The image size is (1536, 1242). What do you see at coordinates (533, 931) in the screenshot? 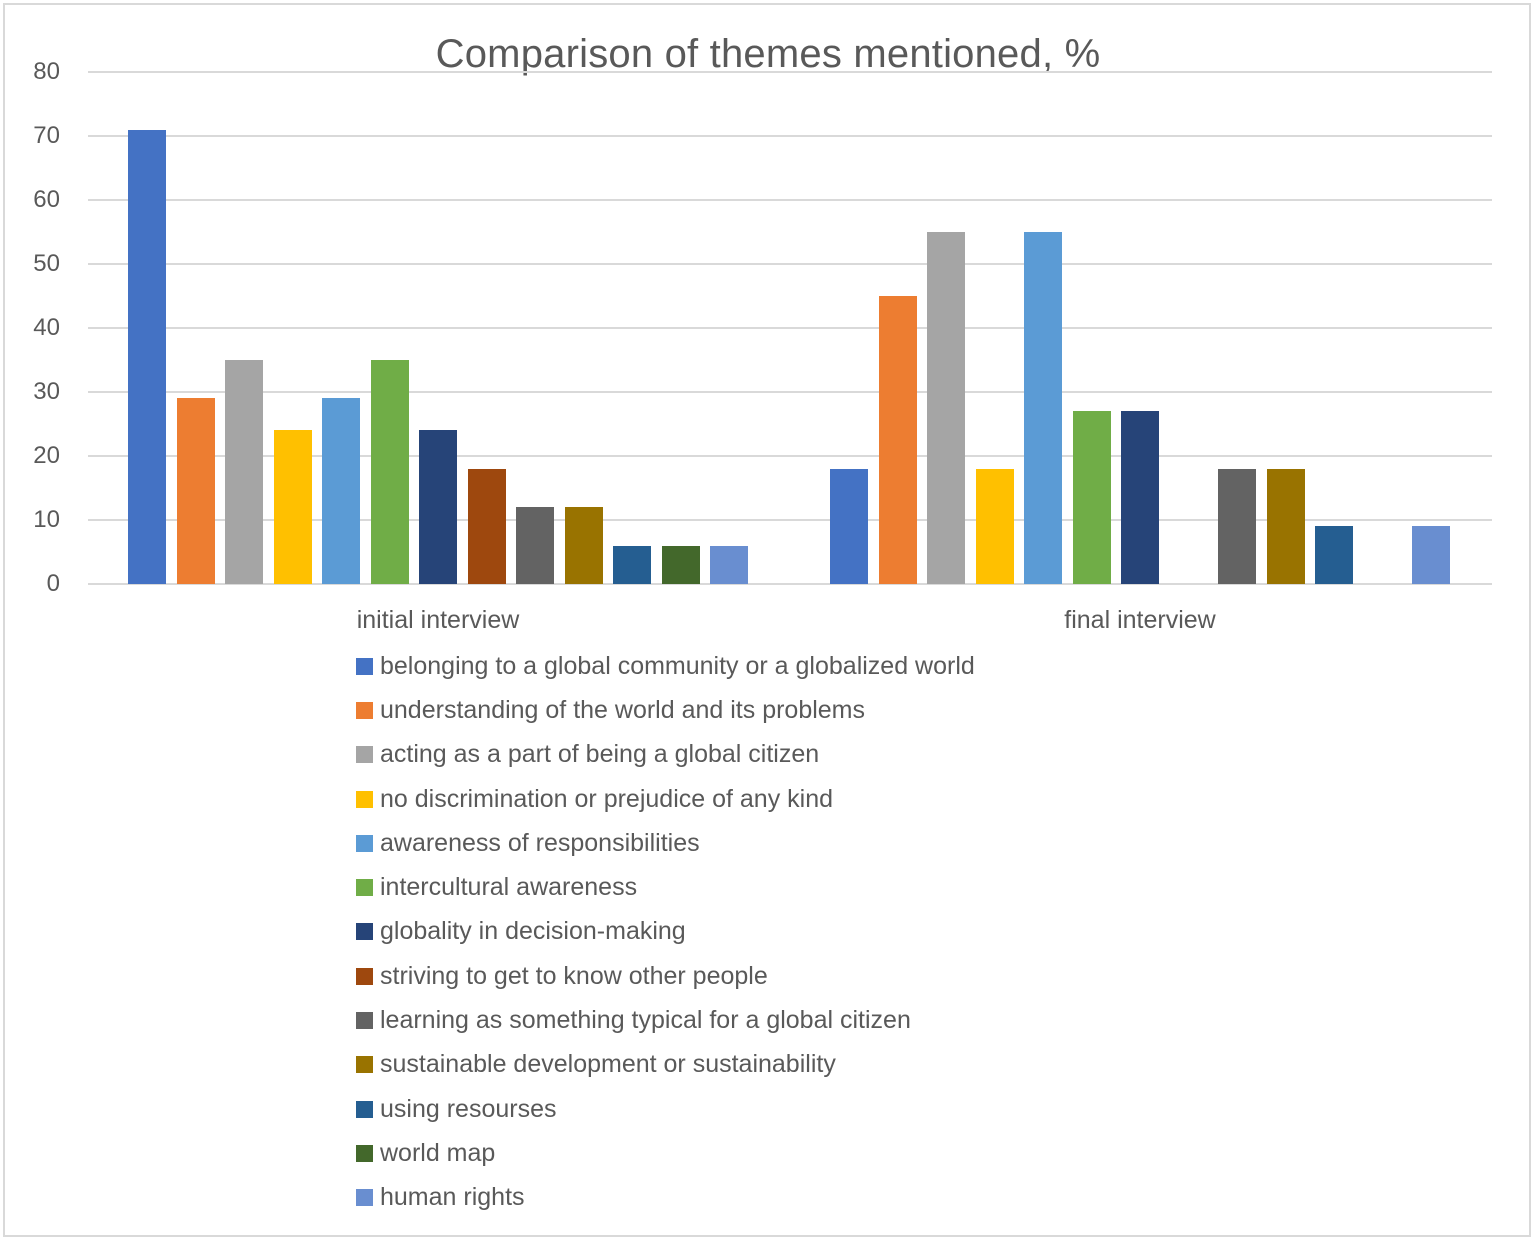
I see `legend-label: globality in decision-making` at bounding box center [533, 931].